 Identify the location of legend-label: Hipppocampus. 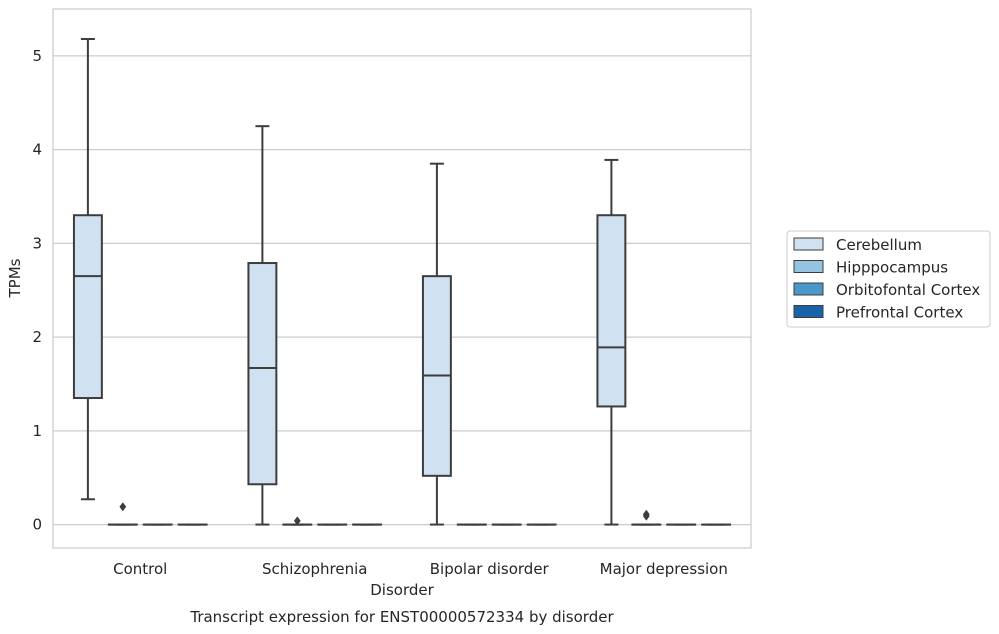
(892, 268).